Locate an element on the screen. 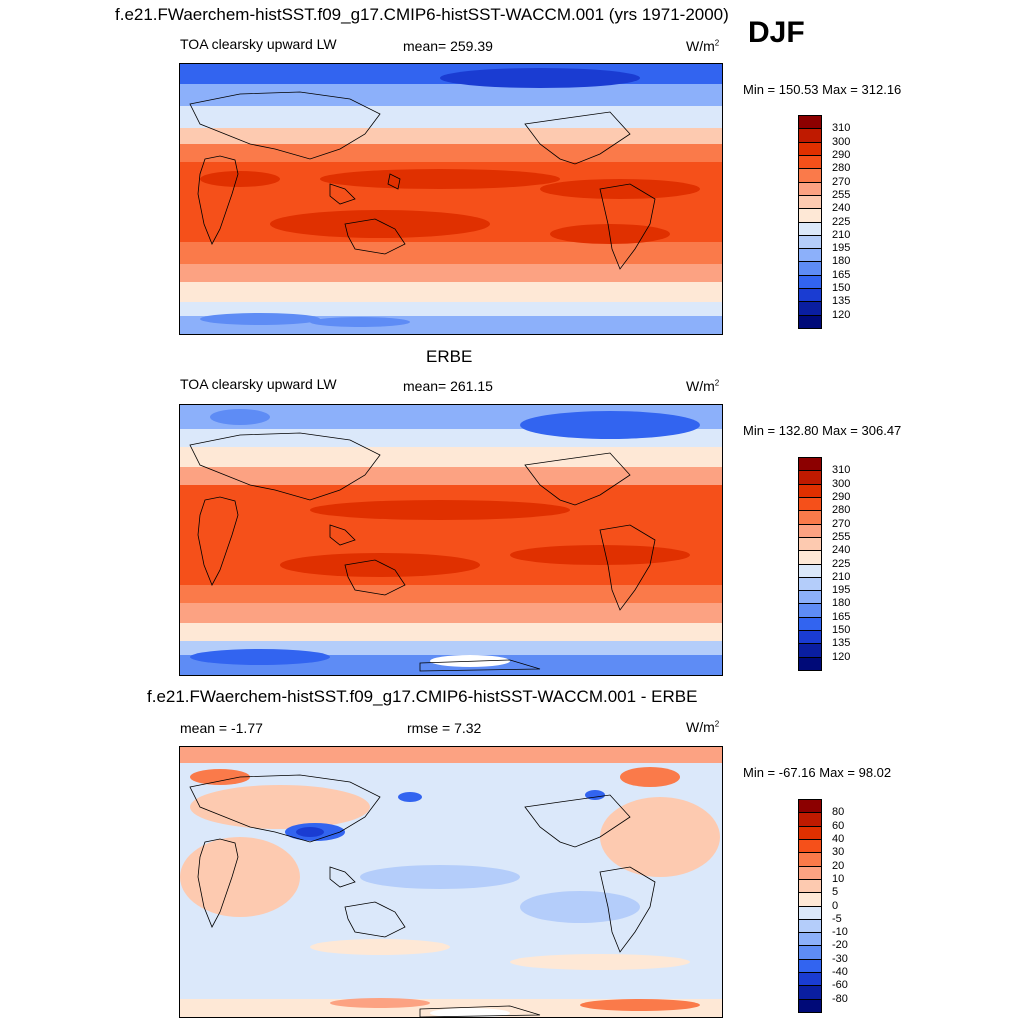 The height and width of the screenshot is (1024, 1024). colorbar-label: -40 is located at coordinates (840, 972).